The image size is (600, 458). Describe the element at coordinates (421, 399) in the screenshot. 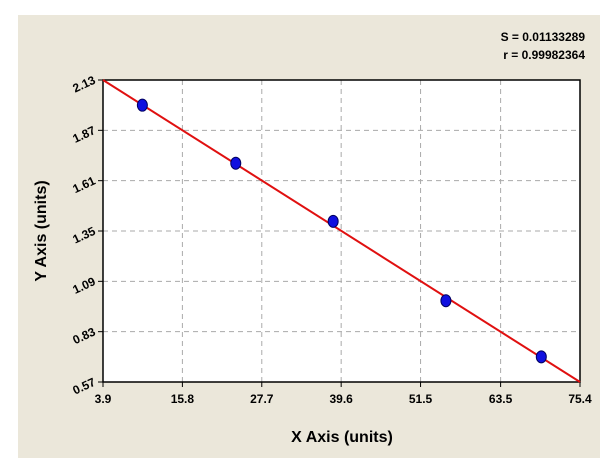

I see `x-tick-label: 51.5` at that location.